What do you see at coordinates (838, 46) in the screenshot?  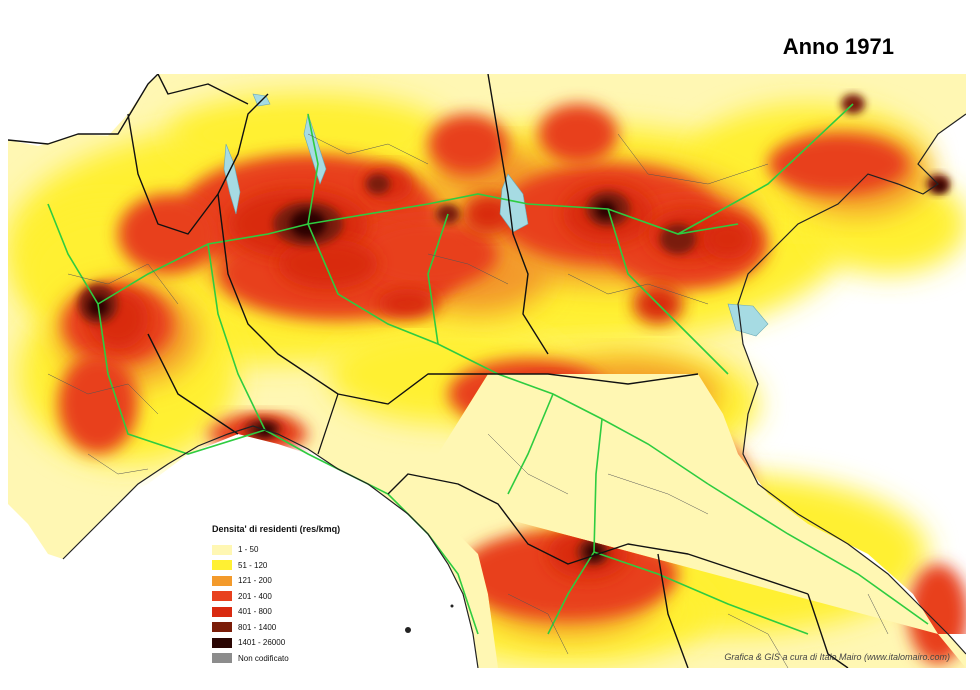 I see `page-title: Anno 1971` at bounding box center [838, 46].